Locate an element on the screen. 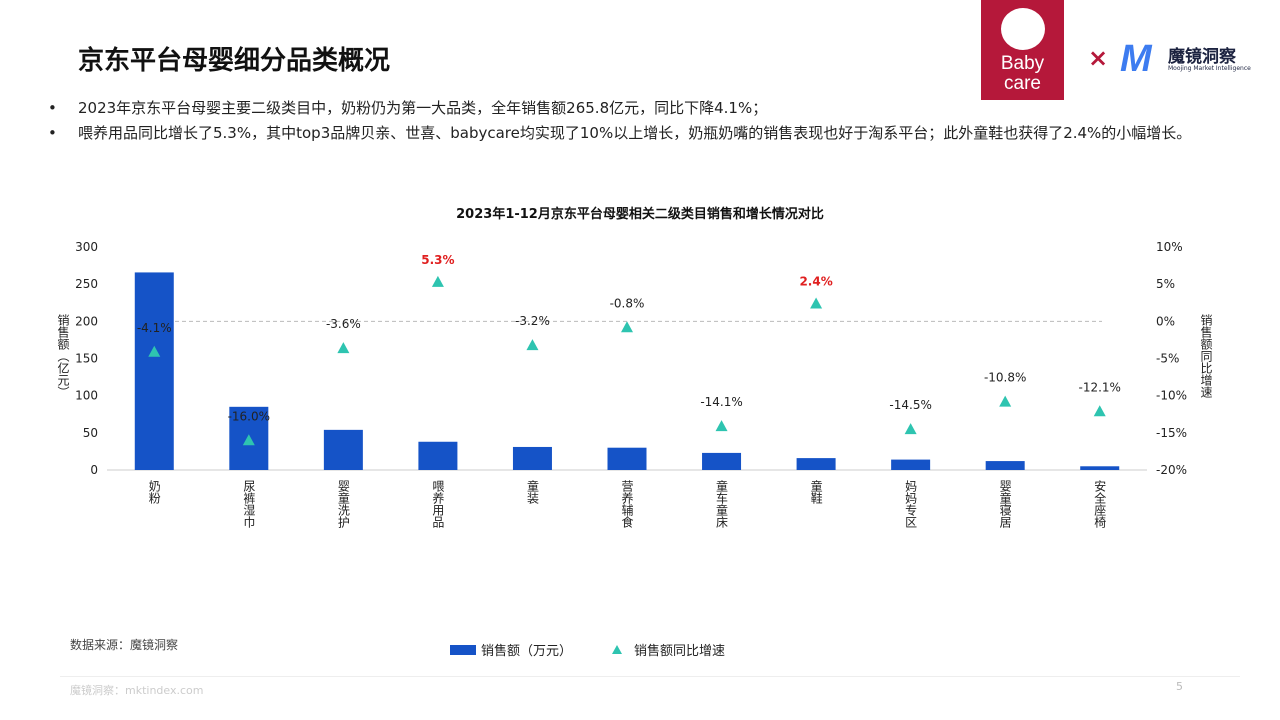 Image resolution: width=1280 pixels, height=720 pixels. bar-喂养用品 is located at coordinates (438, 455).